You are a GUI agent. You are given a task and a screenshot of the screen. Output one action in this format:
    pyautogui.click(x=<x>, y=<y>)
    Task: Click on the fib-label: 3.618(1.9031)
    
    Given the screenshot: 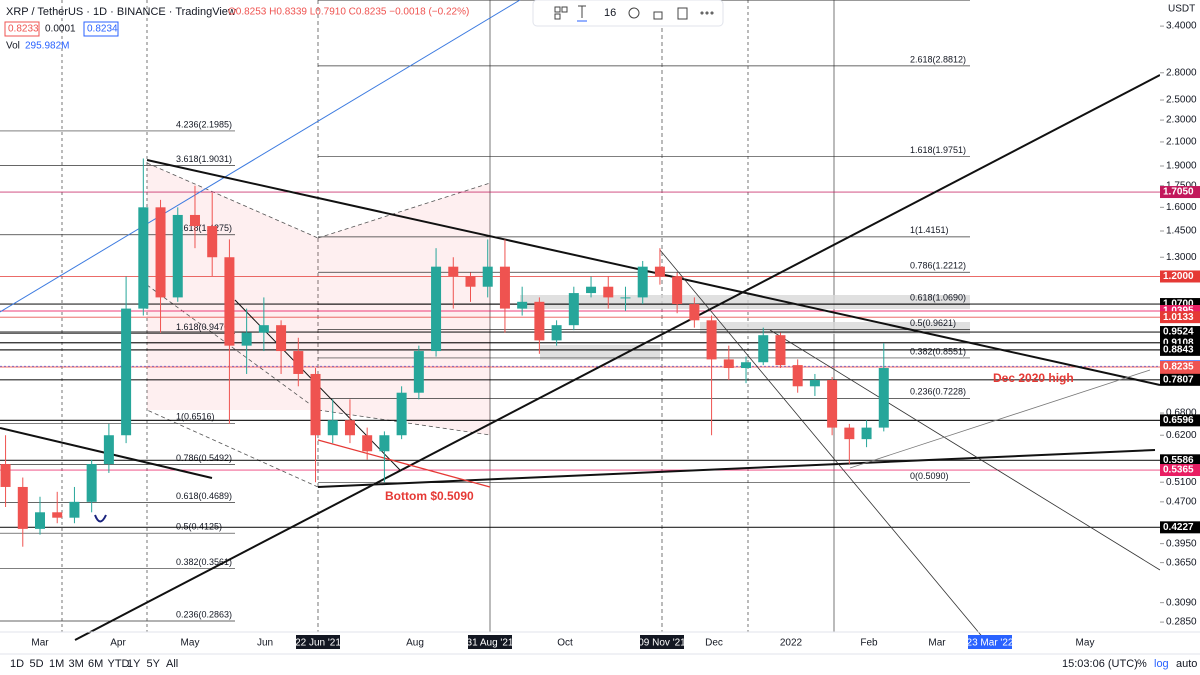 What is the action you would take?
    pyautogui.click(x=204, y=159)
    